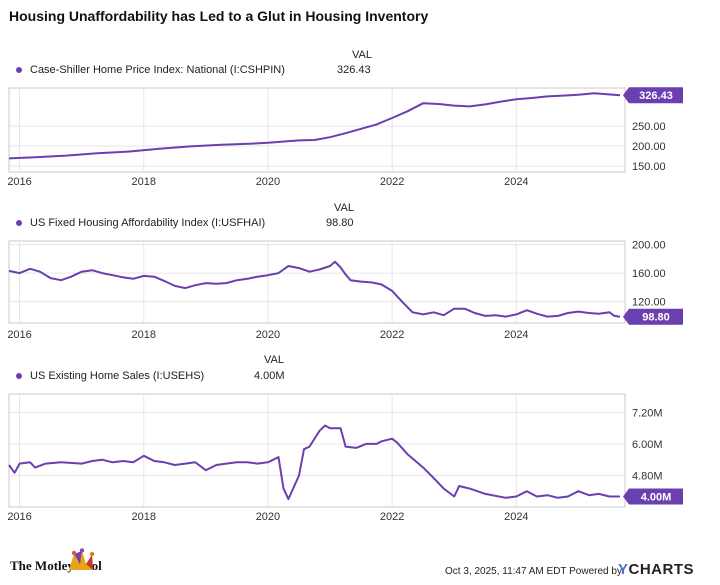 This screenshot has height=585, width=720. Describe the element at coordinates (269, 376) in the screenshot. I see `val-value-3: 4.00M` at that location.